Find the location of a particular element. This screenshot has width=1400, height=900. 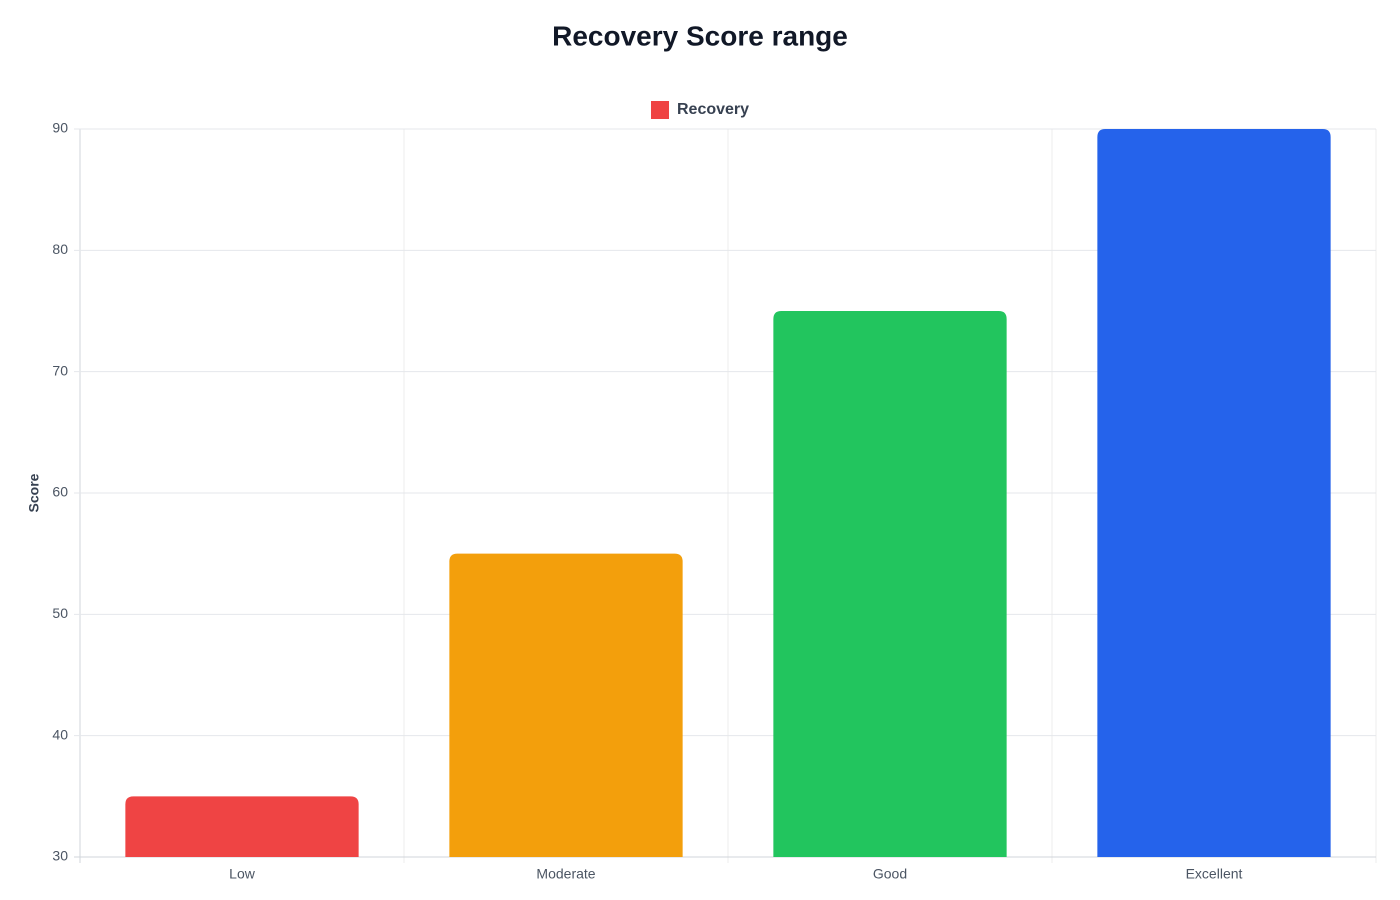

y-tick-label: 30 is located at coordinates (60, 856).